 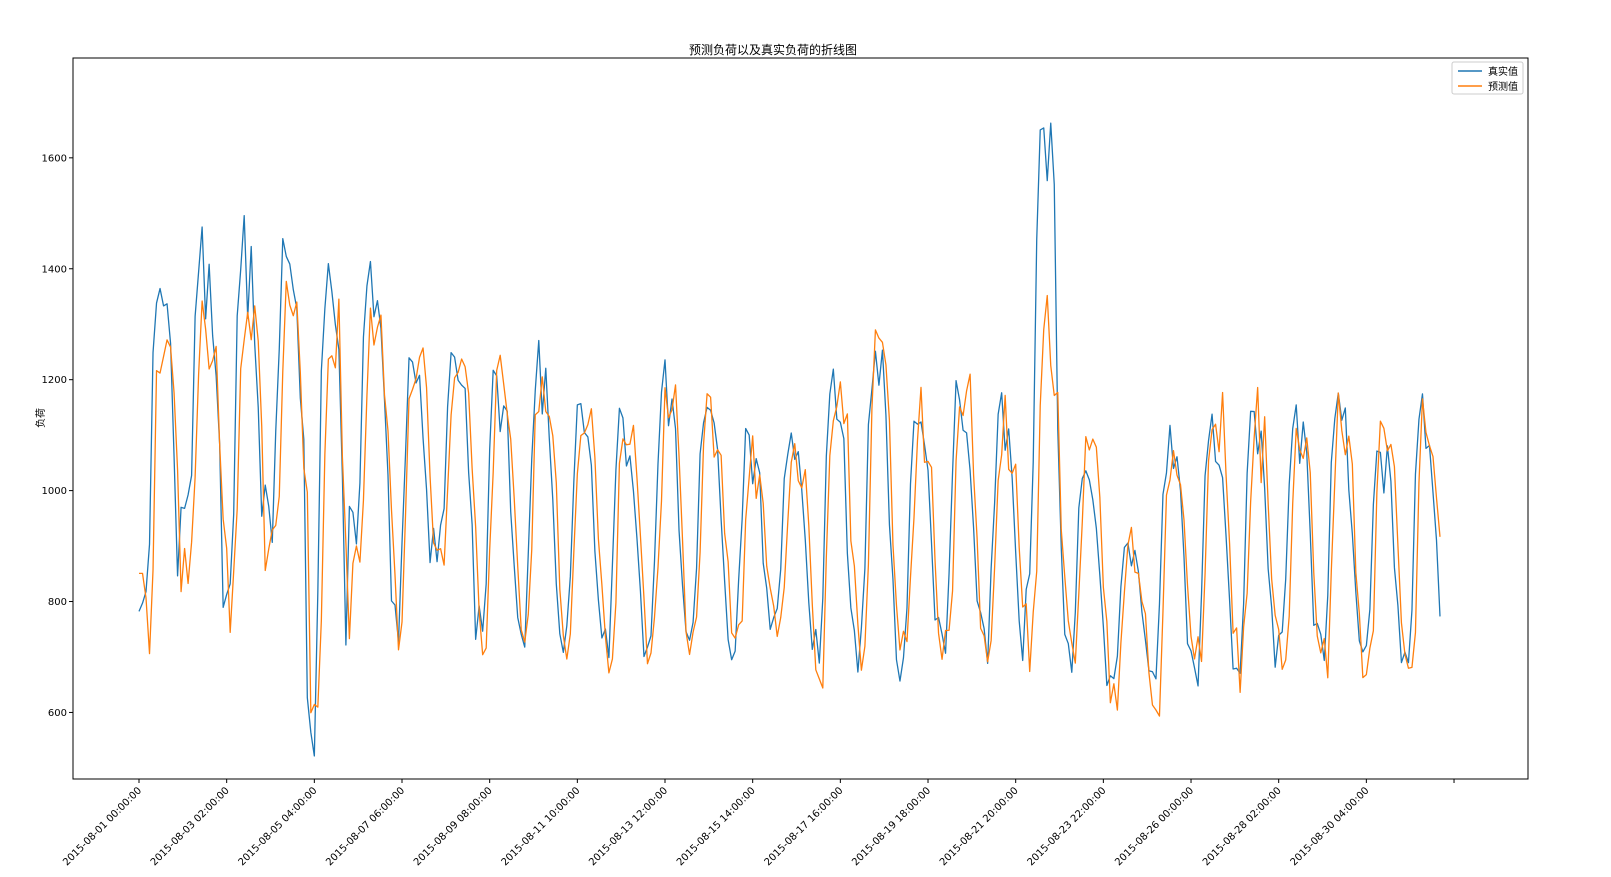 What do you see at coordinates (57, 713) in the screenshot?
I see `y-tick-label-600: 600` at bounding box center [57, 713].